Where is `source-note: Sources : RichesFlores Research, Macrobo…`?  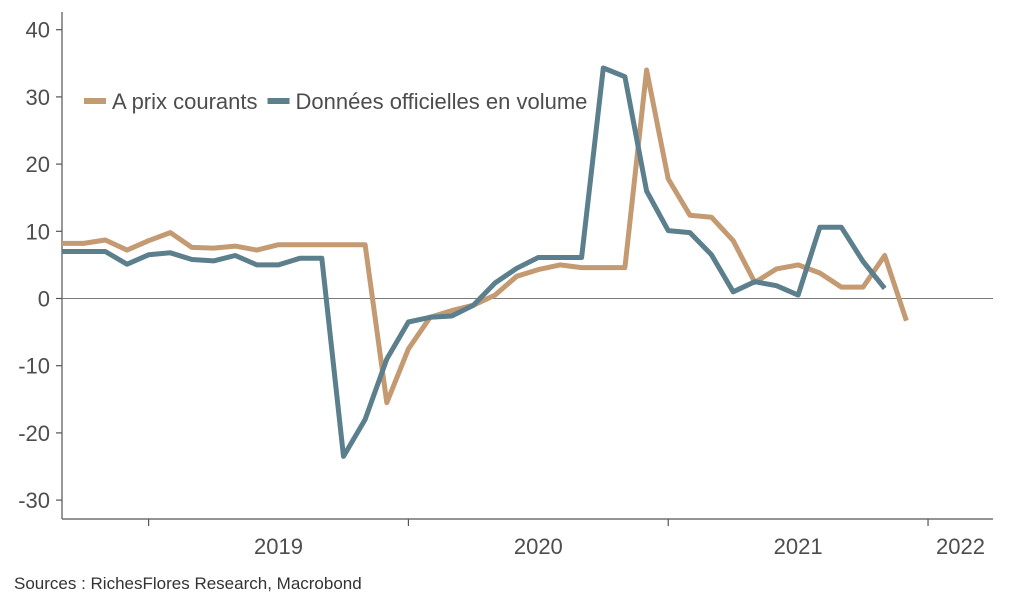 source-note: Sources : RichesFlores Research, Macrobo… is located at coordinates (188, 583).